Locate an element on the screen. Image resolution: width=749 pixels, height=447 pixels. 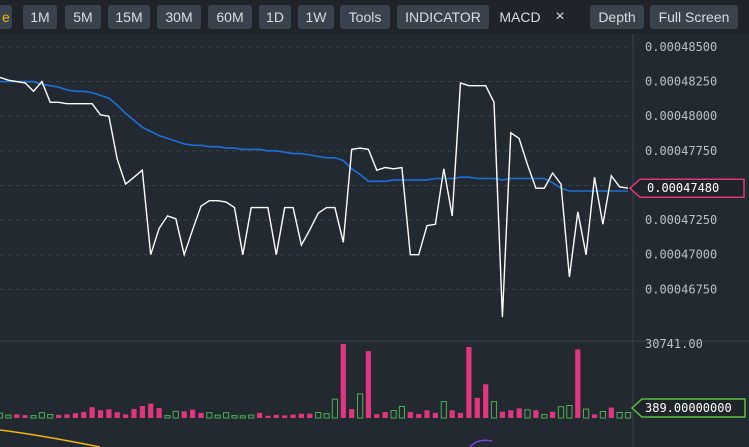
interval-button-partial: e is located at coordinates (6, 17).